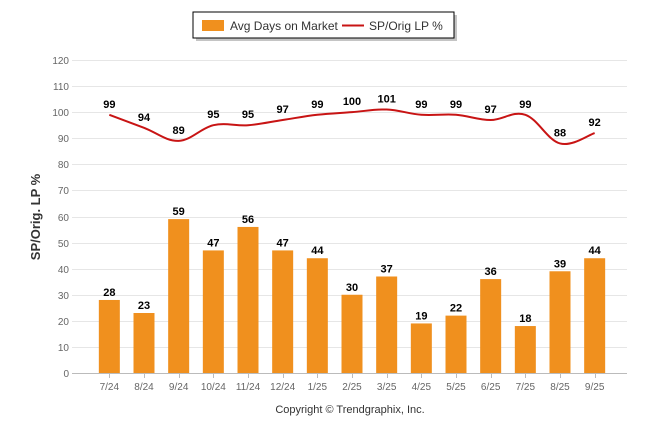 The image size is (646, 434). What do you see at coordinates (387, 269) in the screenshot?
I see `bar-data-label: 37` at bounding box center [387, 269].